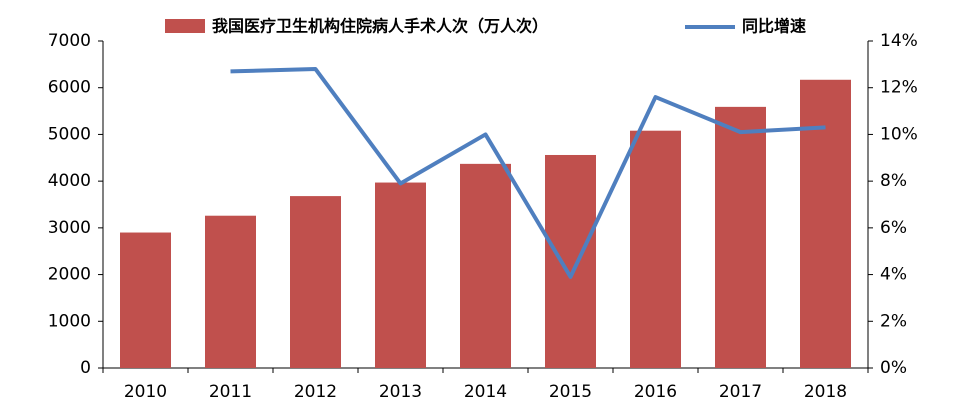 The image size is (973, 411). I want to click on y2-tick-label: 6%, so click(893, 228).